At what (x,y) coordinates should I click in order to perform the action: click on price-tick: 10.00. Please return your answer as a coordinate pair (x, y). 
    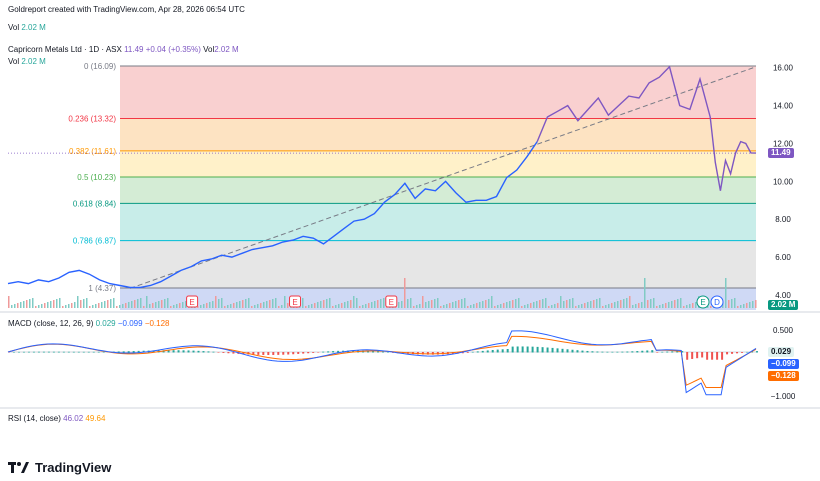
    Looking at the image, I should click on (783, 181).